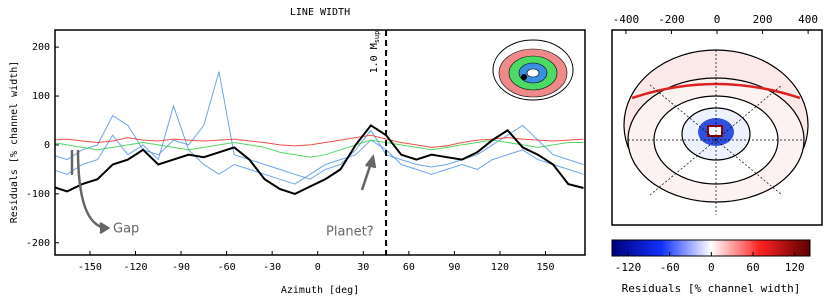 The height and width of the screenshot is (300, 830). I want to click on x-tick-label: -60, so click(227, 267).